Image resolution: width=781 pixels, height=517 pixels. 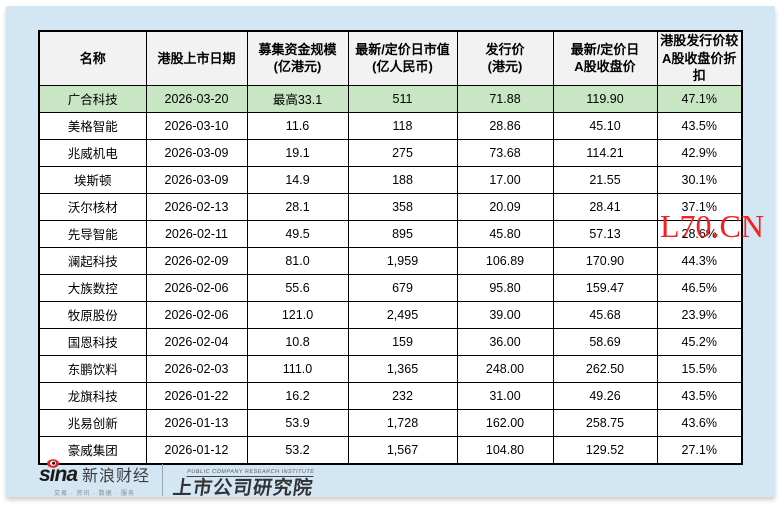 What do you see at coordinates (605, 314) in the screenshot?
I see `table-cell: 45.68` at bounding box center [605, 314].